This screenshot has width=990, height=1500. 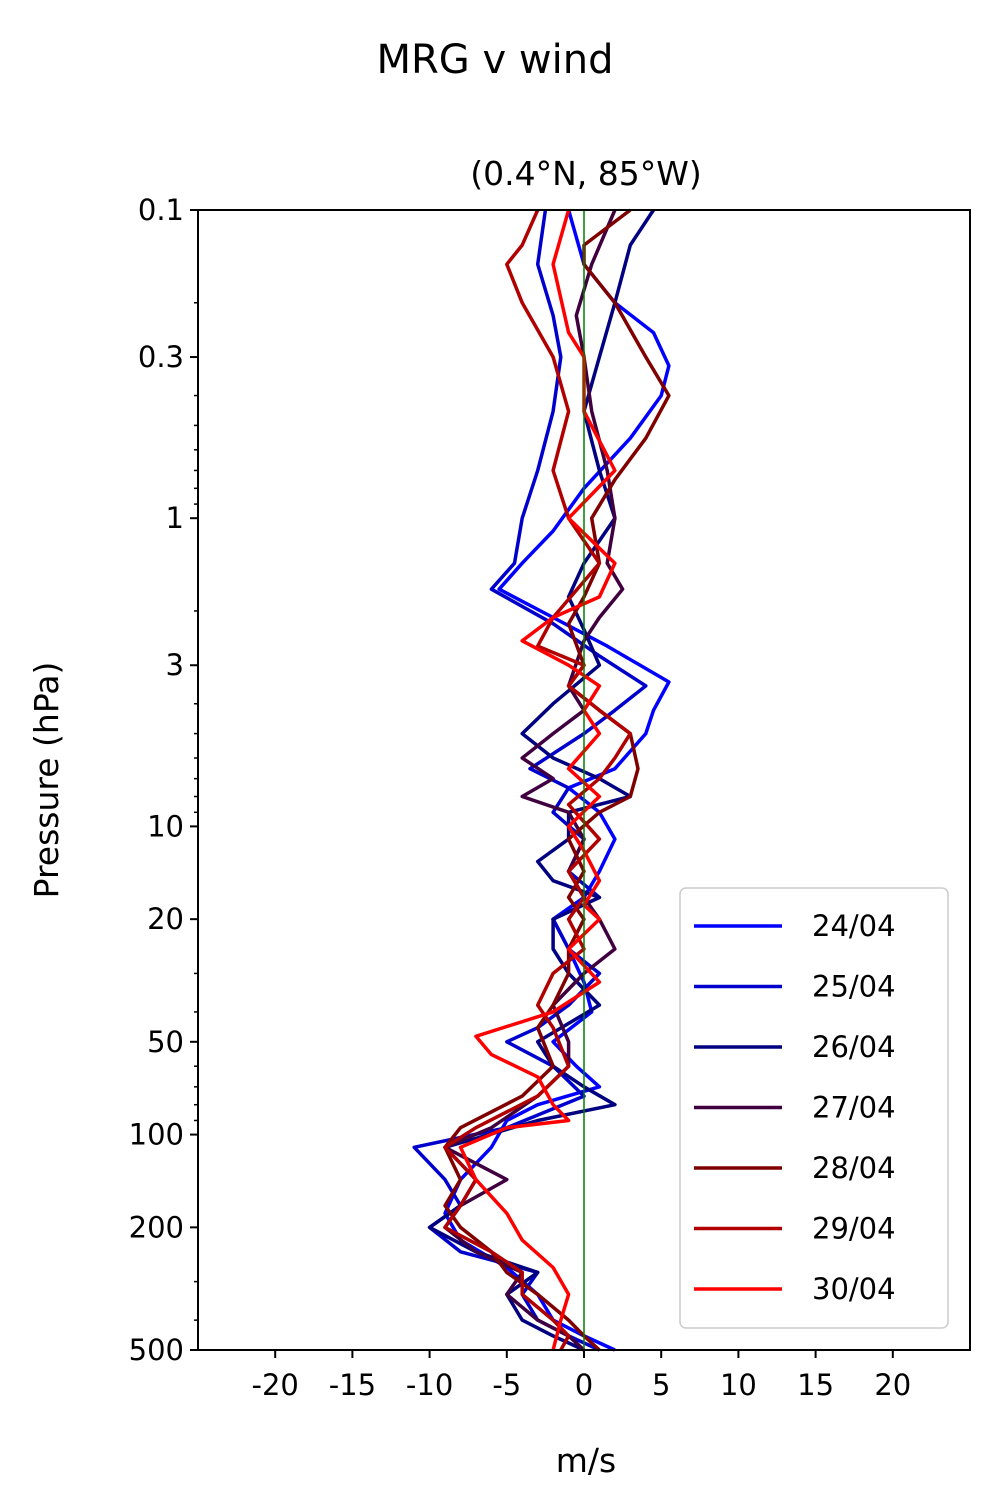 What do you see at coordinates (275, 1385) in the screenshot?
I see `x-tick-label: -20` at bounding box center [275, 1385].